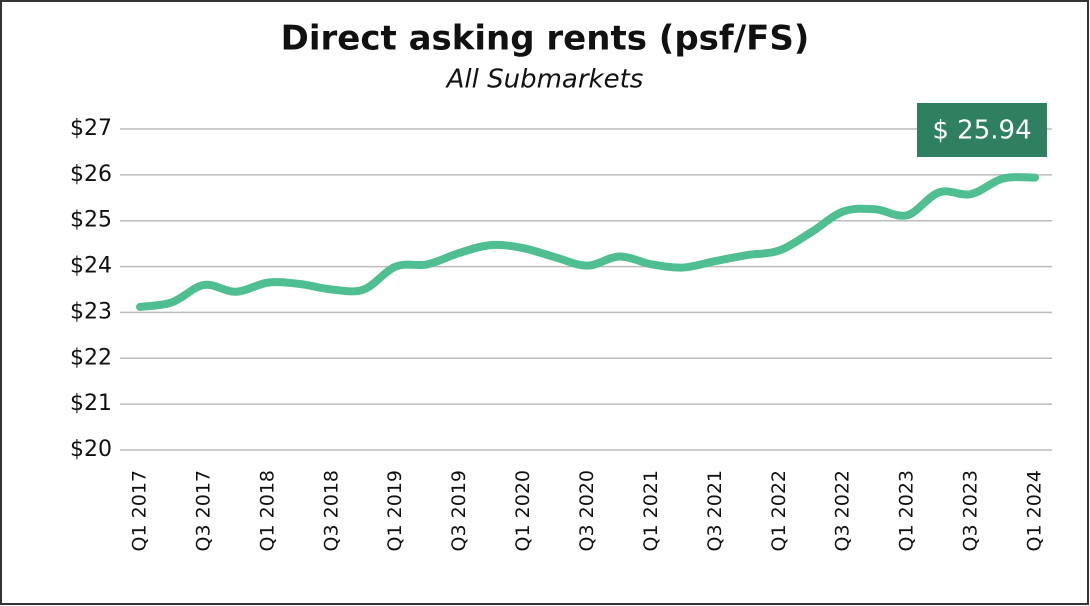  Describe the element at coordinates (91, 128) in the screenshot. I see `y-tick-label: $27` at that location.